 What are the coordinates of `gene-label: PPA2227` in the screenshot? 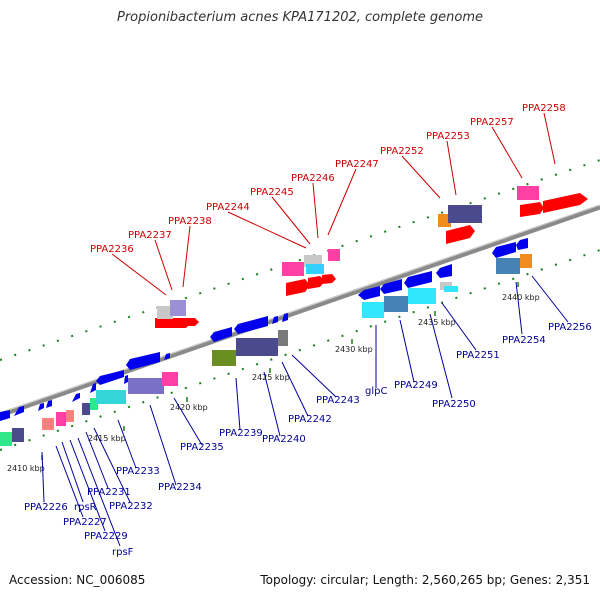 It's located at (85, 522).